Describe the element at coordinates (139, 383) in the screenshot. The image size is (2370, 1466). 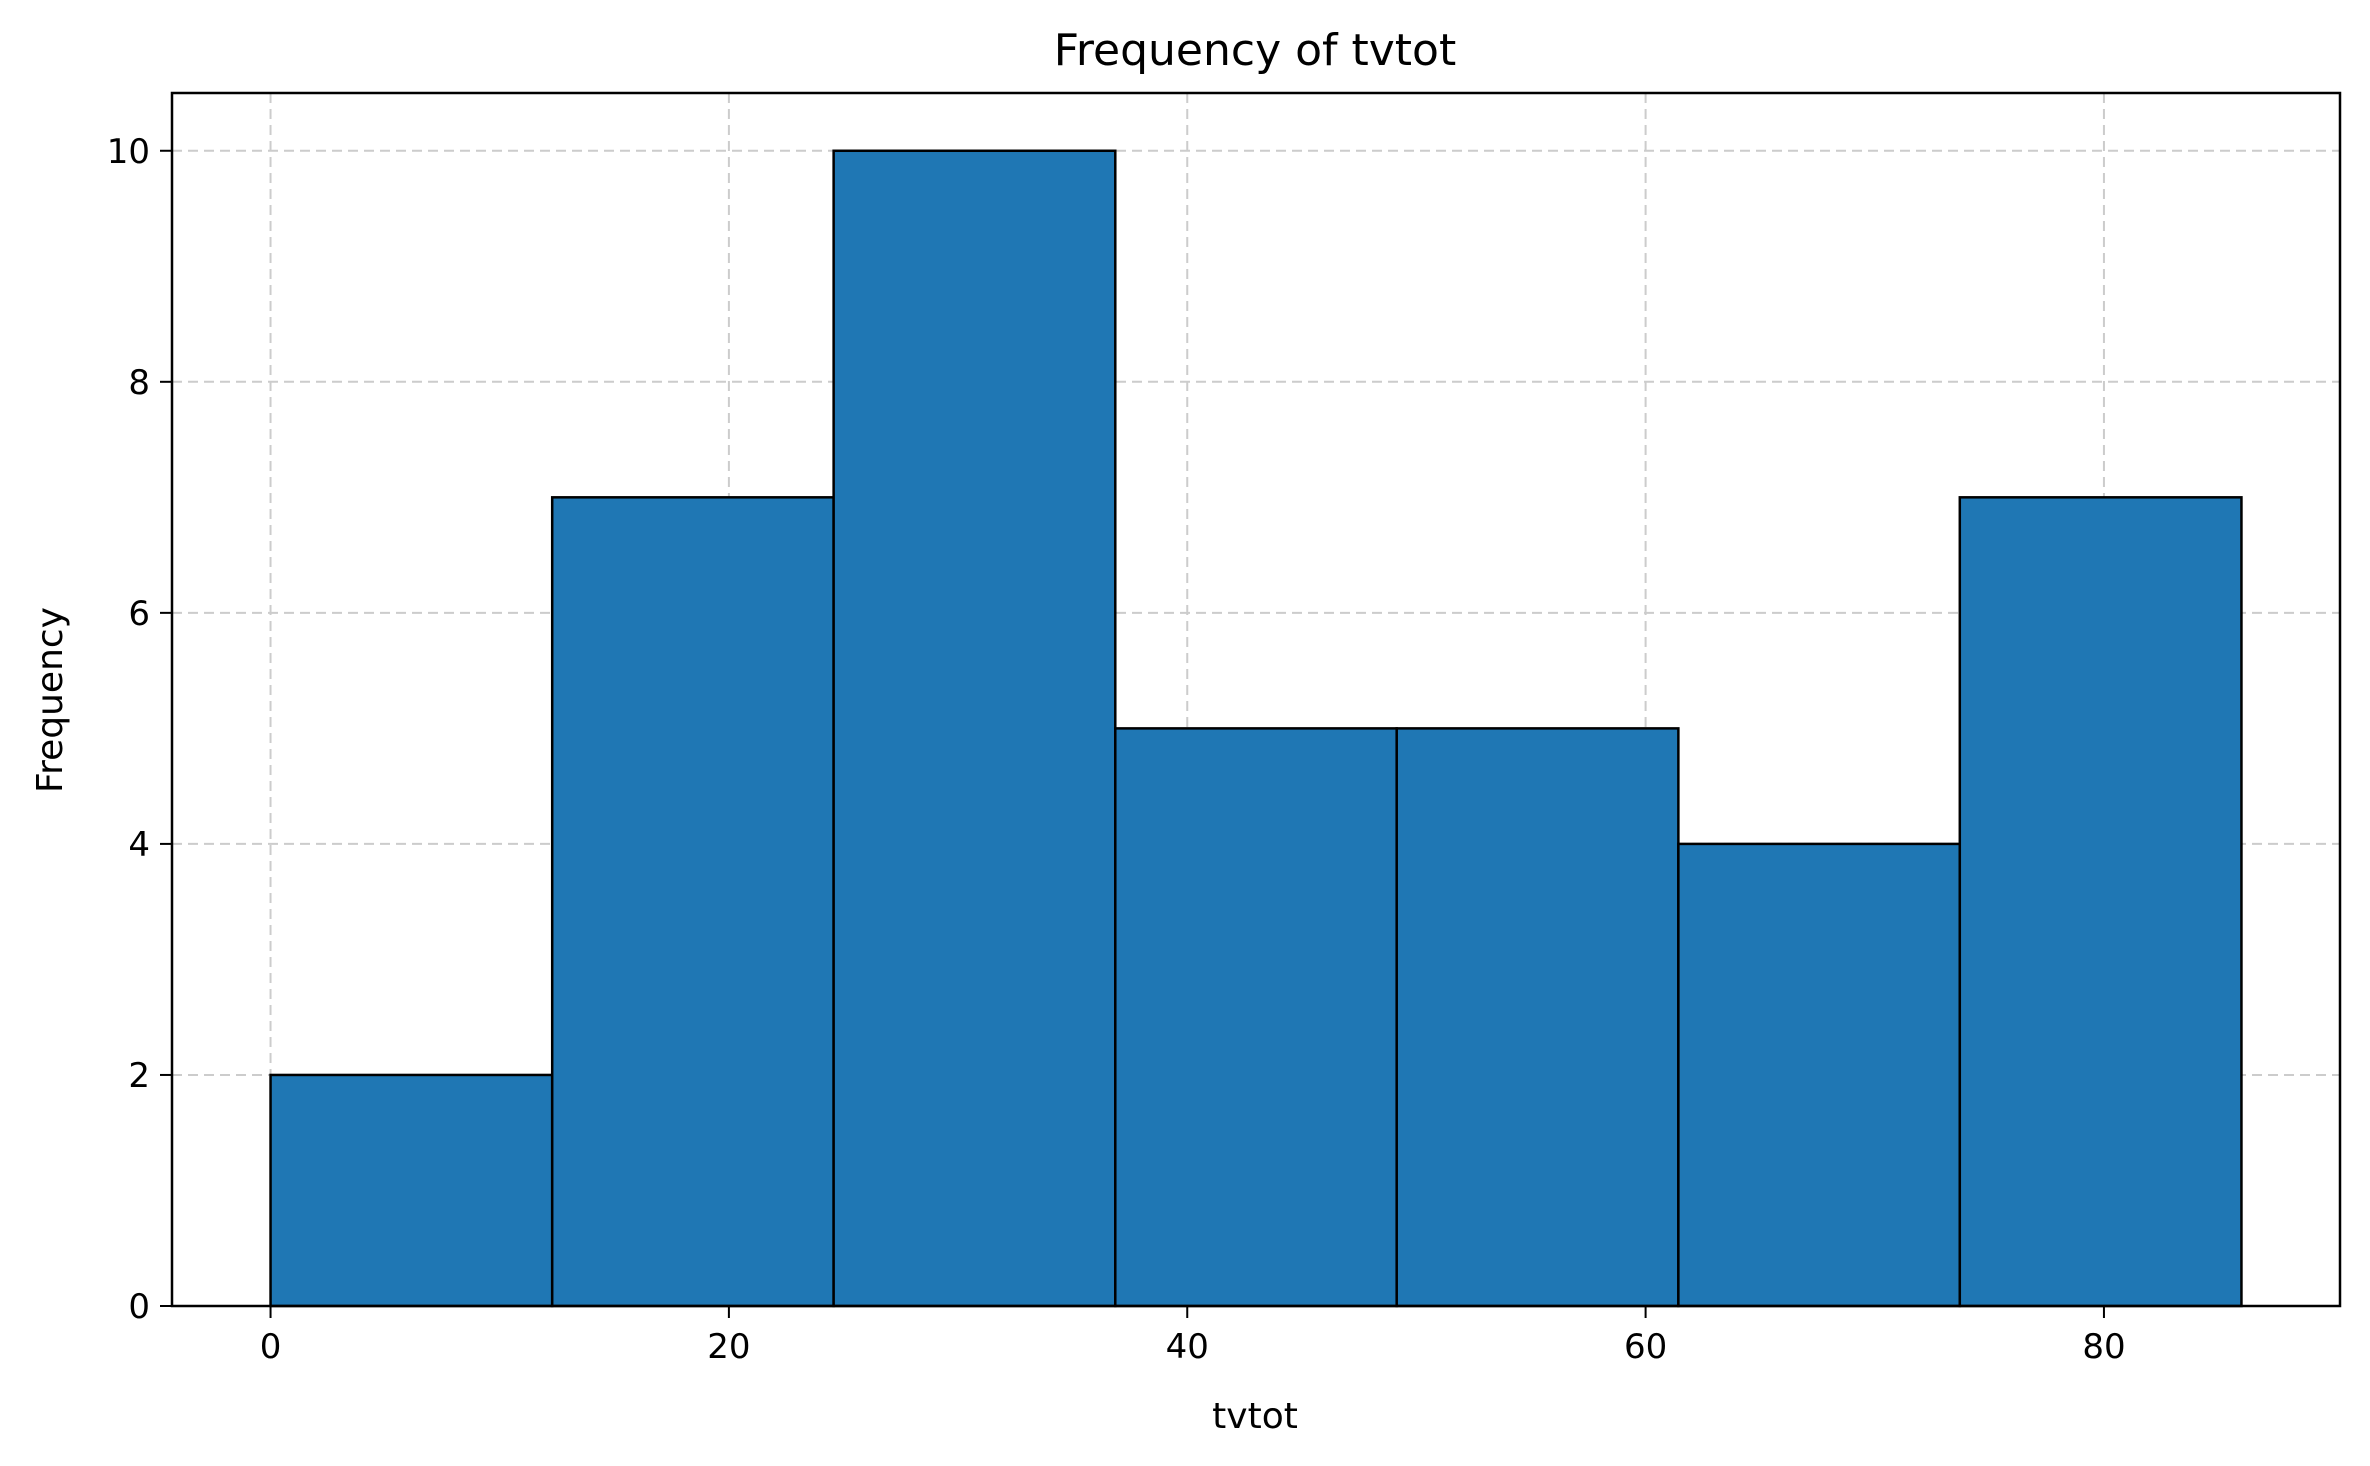
I see `y-tick-label: 8` at that location.